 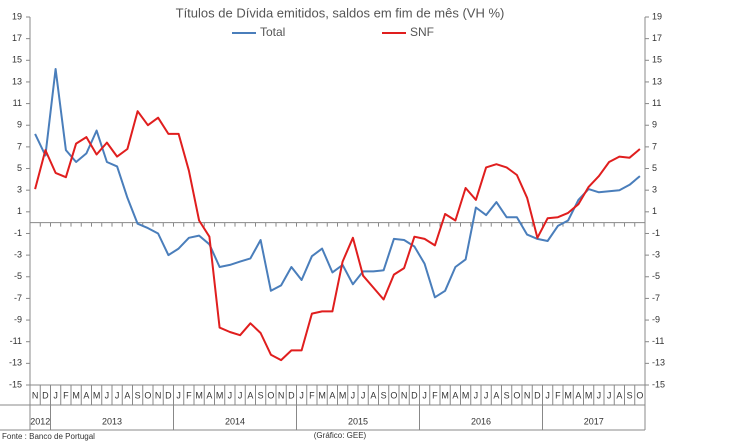 What do you see at coordinates (272, 32) in the screenshot?
I see `legend-label: Total` at bounding box center [272, 32].